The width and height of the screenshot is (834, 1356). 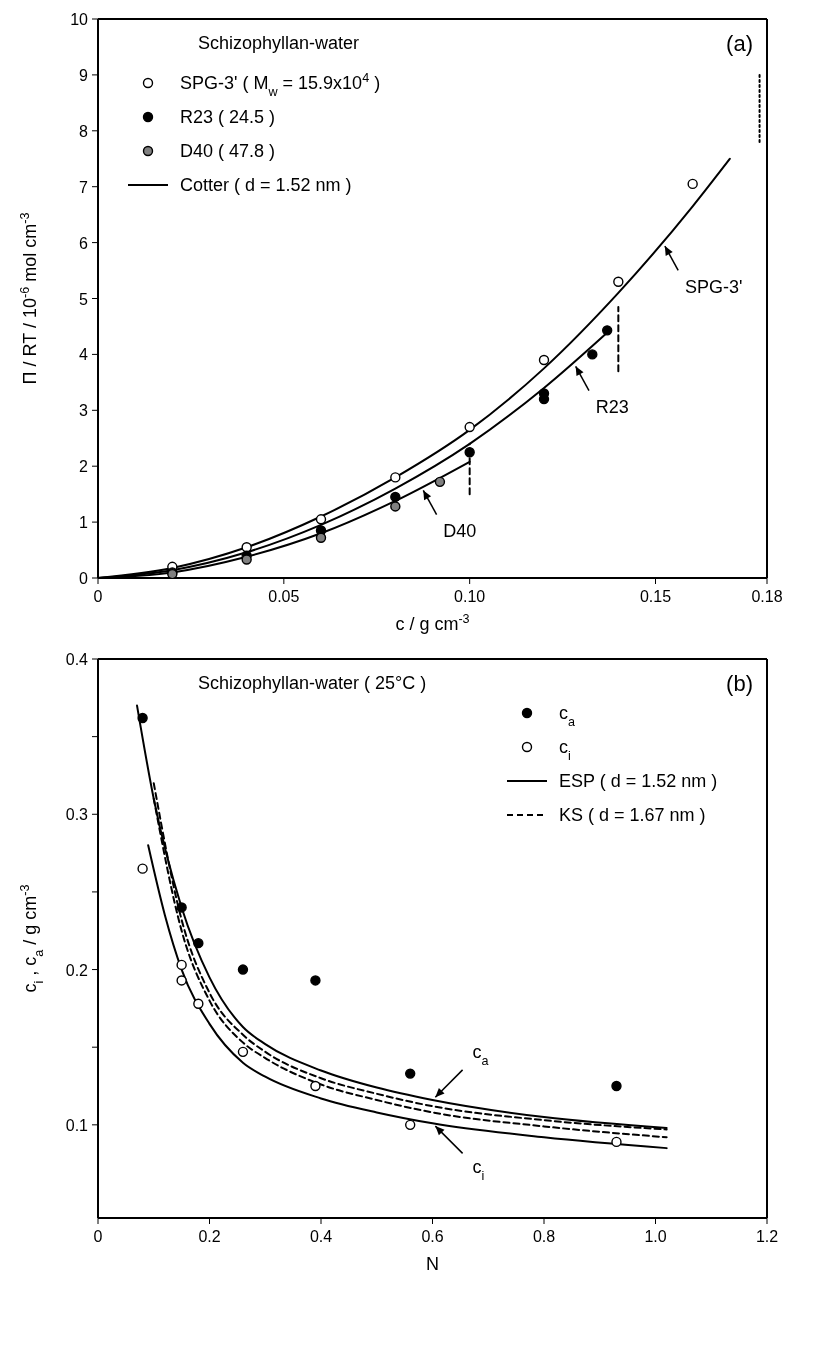 I want to click on text: Schizophyllan-water ( 25°C ), so click(x=312, y=683).